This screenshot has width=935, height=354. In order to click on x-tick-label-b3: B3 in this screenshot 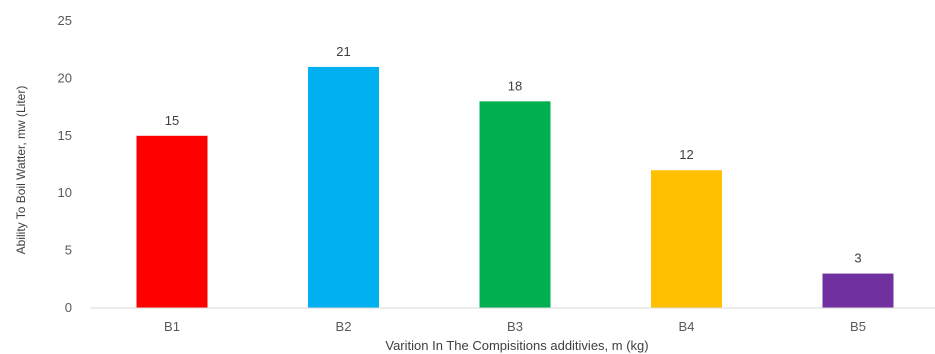, I will do `click(515, 326)`.